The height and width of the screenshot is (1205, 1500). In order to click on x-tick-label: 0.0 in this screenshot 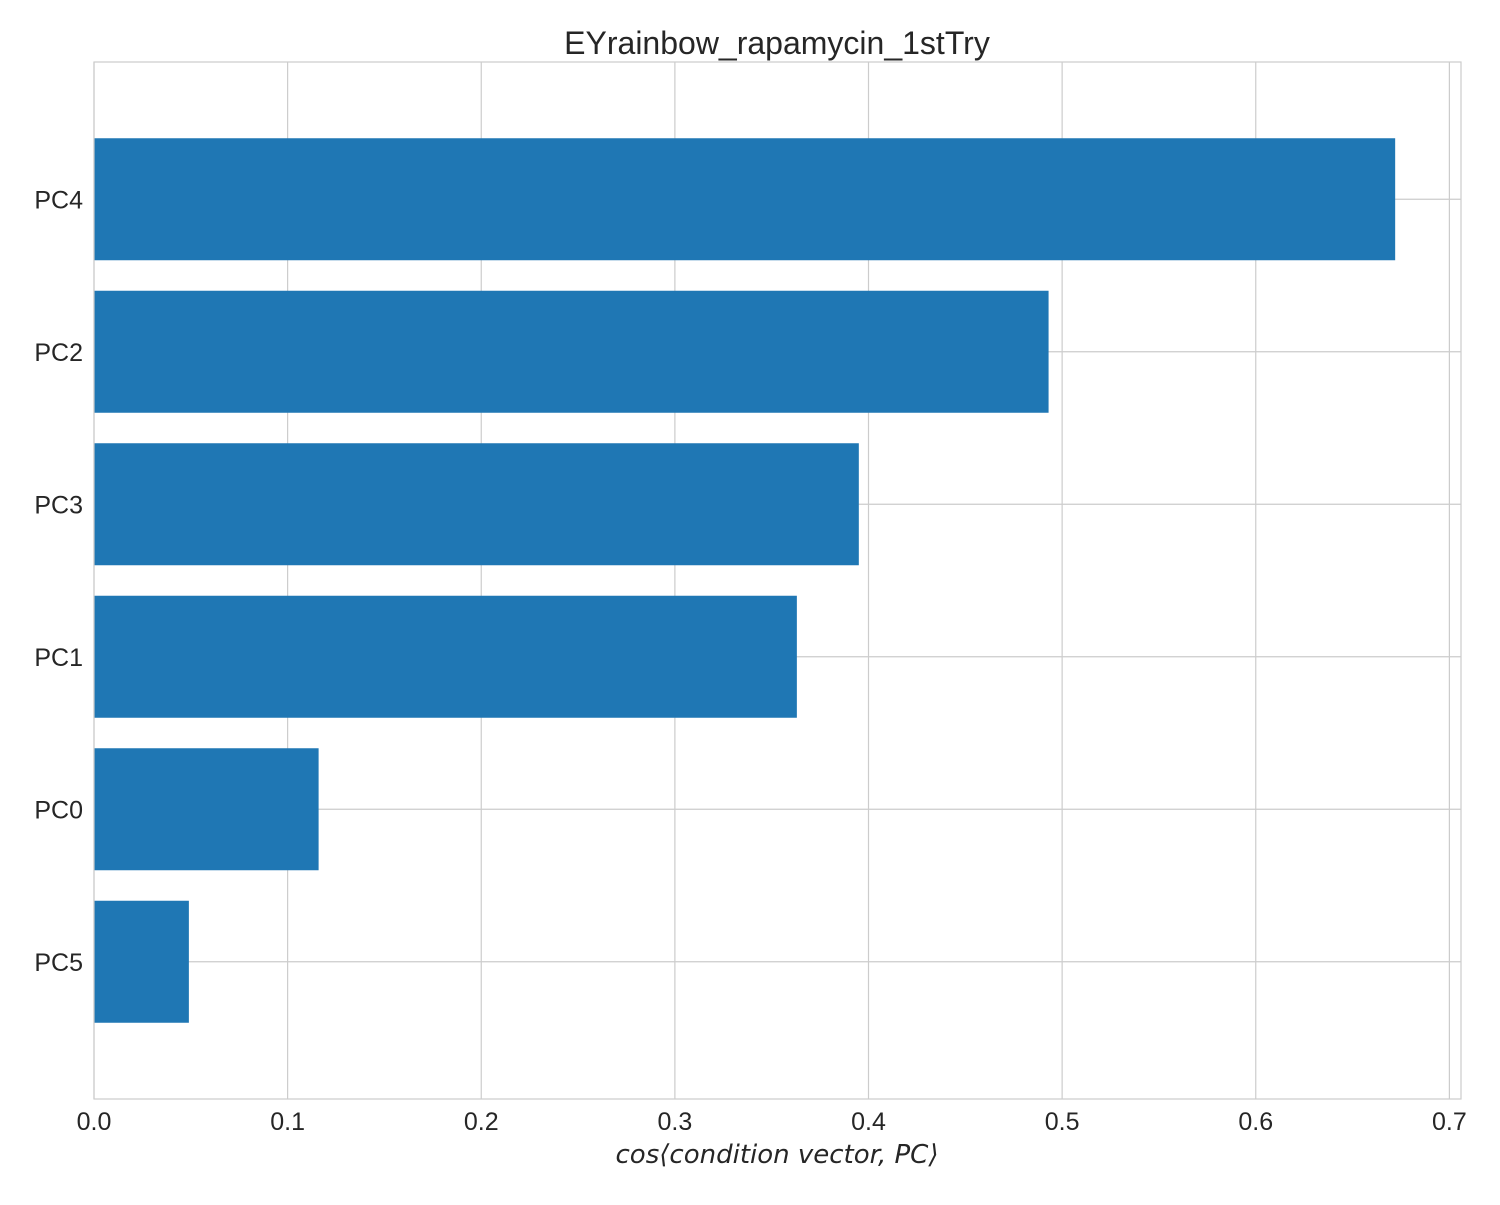, I will do `click(94, 1122)`.